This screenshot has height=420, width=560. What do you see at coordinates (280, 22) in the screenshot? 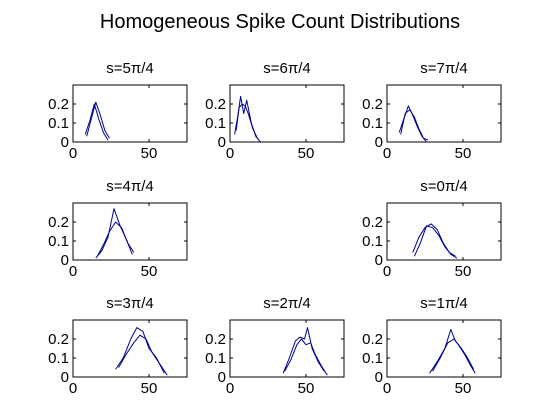
I see `figure-title: Homogeneous Spike Count Distributions` at bounding box center [280, 22].